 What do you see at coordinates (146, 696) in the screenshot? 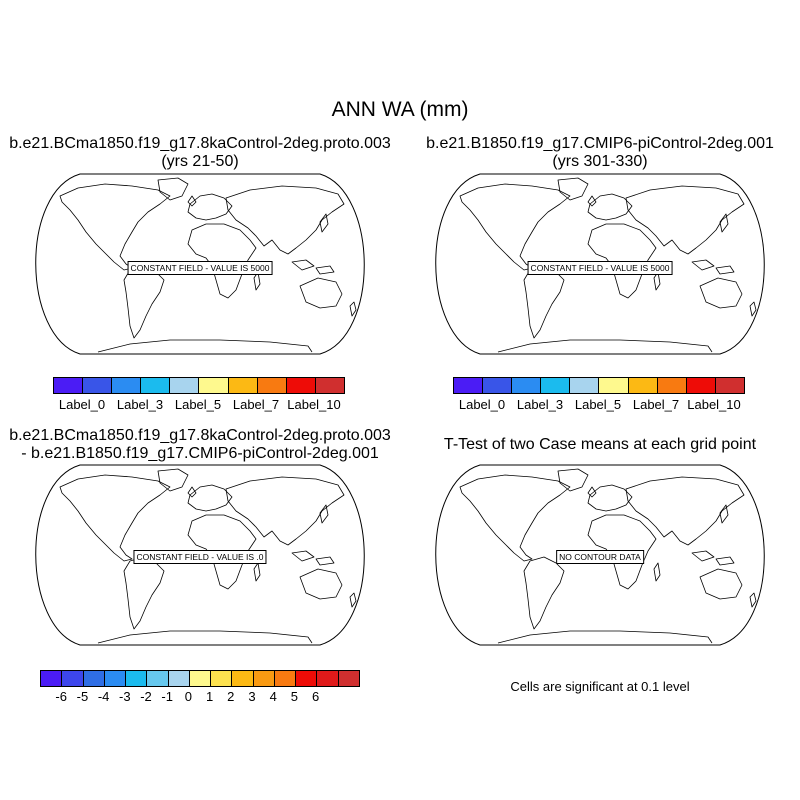
I see `colorbar-tick-label: -2` at bounding box center [146, 696].